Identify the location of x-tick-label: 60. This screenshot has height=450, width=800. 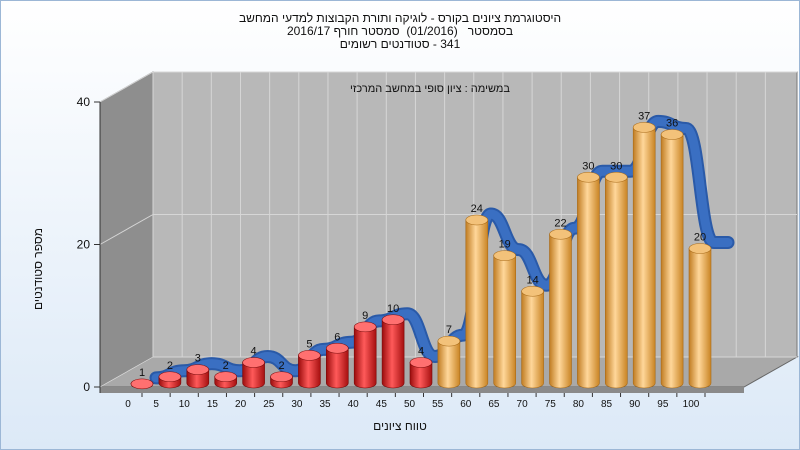
(466, 404).